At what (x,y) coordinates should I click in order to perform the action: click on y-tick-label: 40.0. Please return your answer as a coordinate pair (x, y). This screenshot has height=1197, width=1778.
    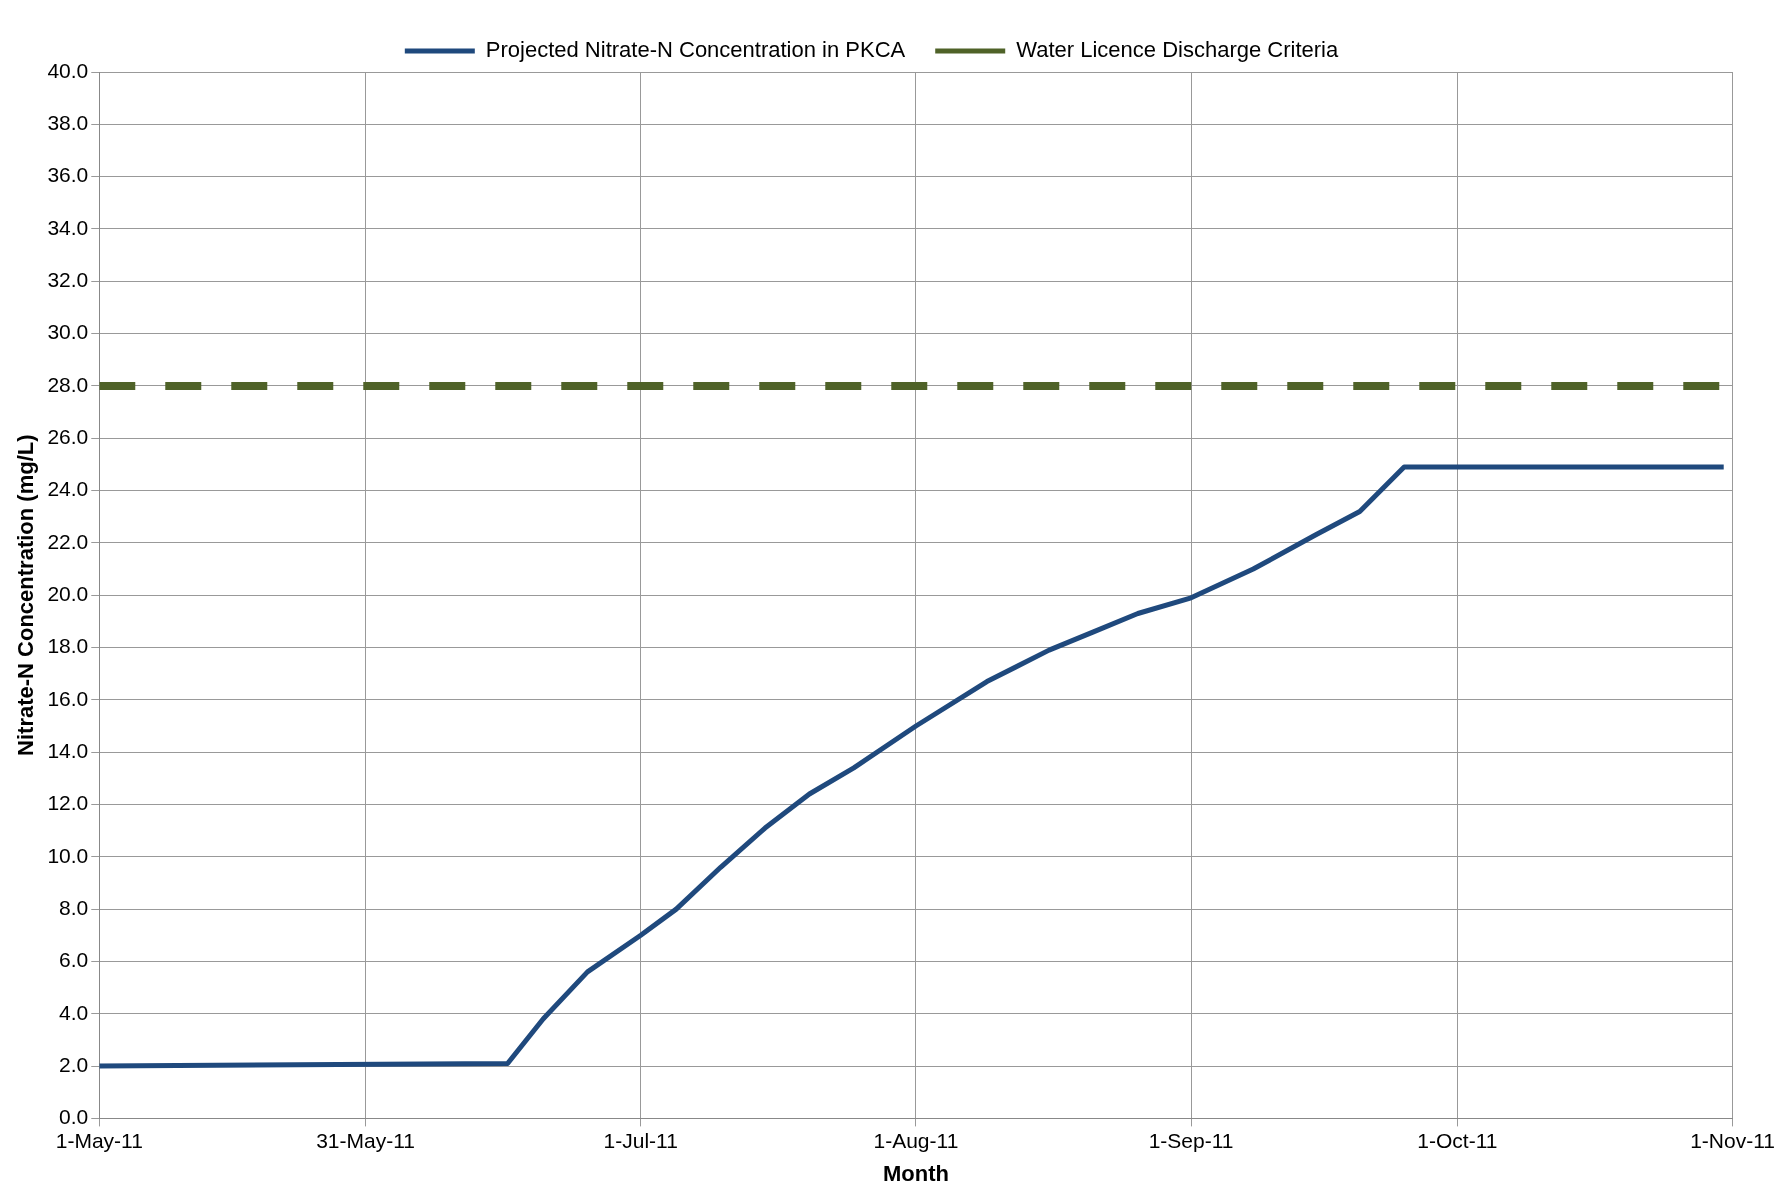
    Looking at the image, I should click on (68, 70).